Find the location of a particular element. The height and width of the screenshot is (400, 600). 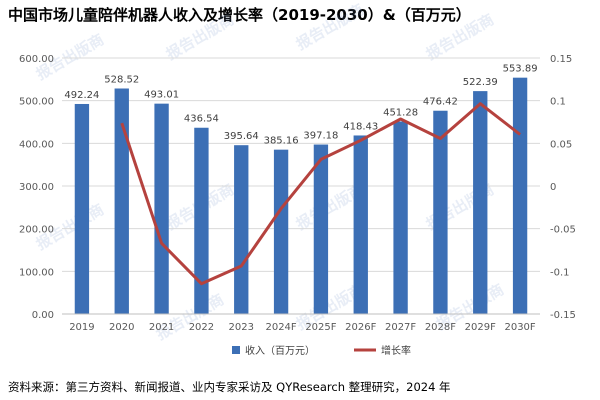

x-axis-tick-label: 2019 is located at coordinates (81, 327).